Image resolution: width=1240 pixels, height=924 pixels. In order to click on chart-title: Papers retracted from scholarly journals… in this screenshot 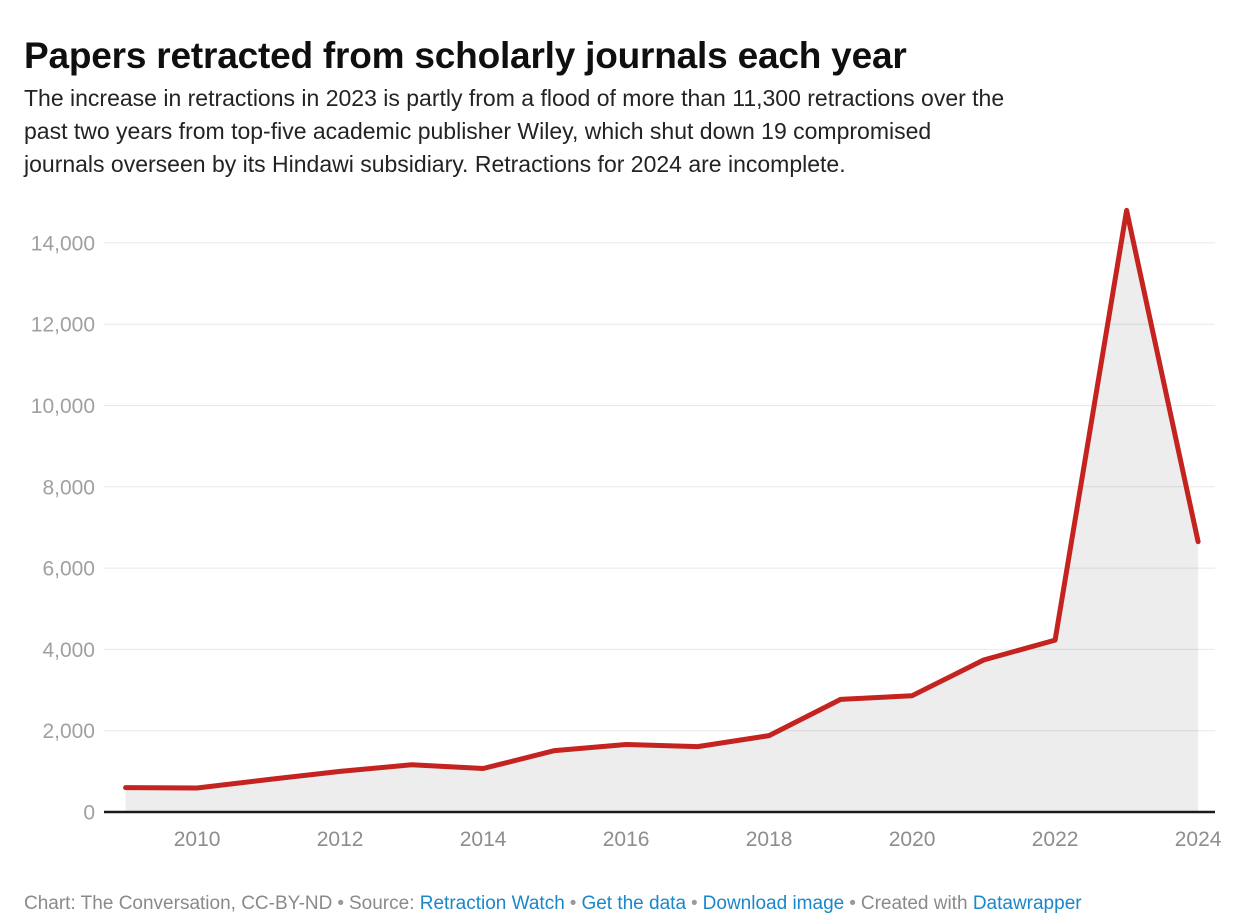, I will do `click(465, 55)`.